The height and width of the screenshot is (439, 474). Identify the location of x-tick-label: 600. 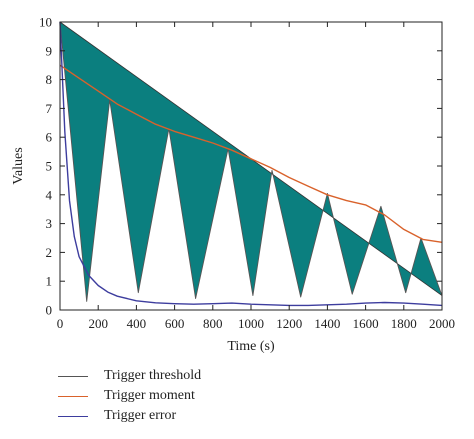
(175, 323).